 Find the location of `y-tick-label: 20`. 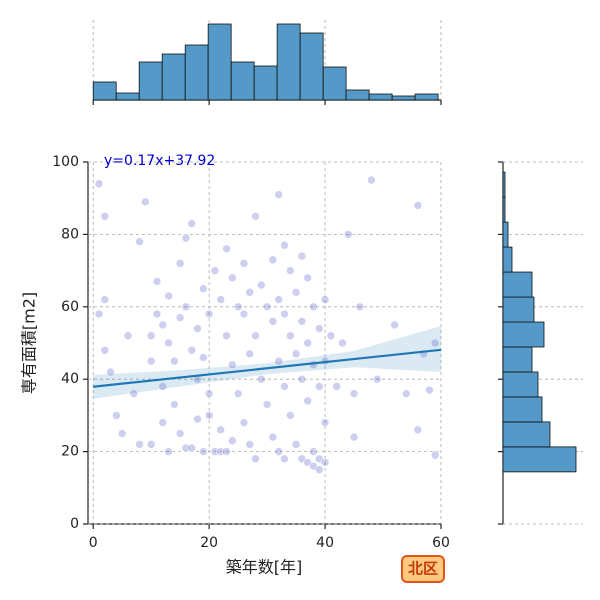

y-tick-label: 20 is located at coordinates (70, 452).